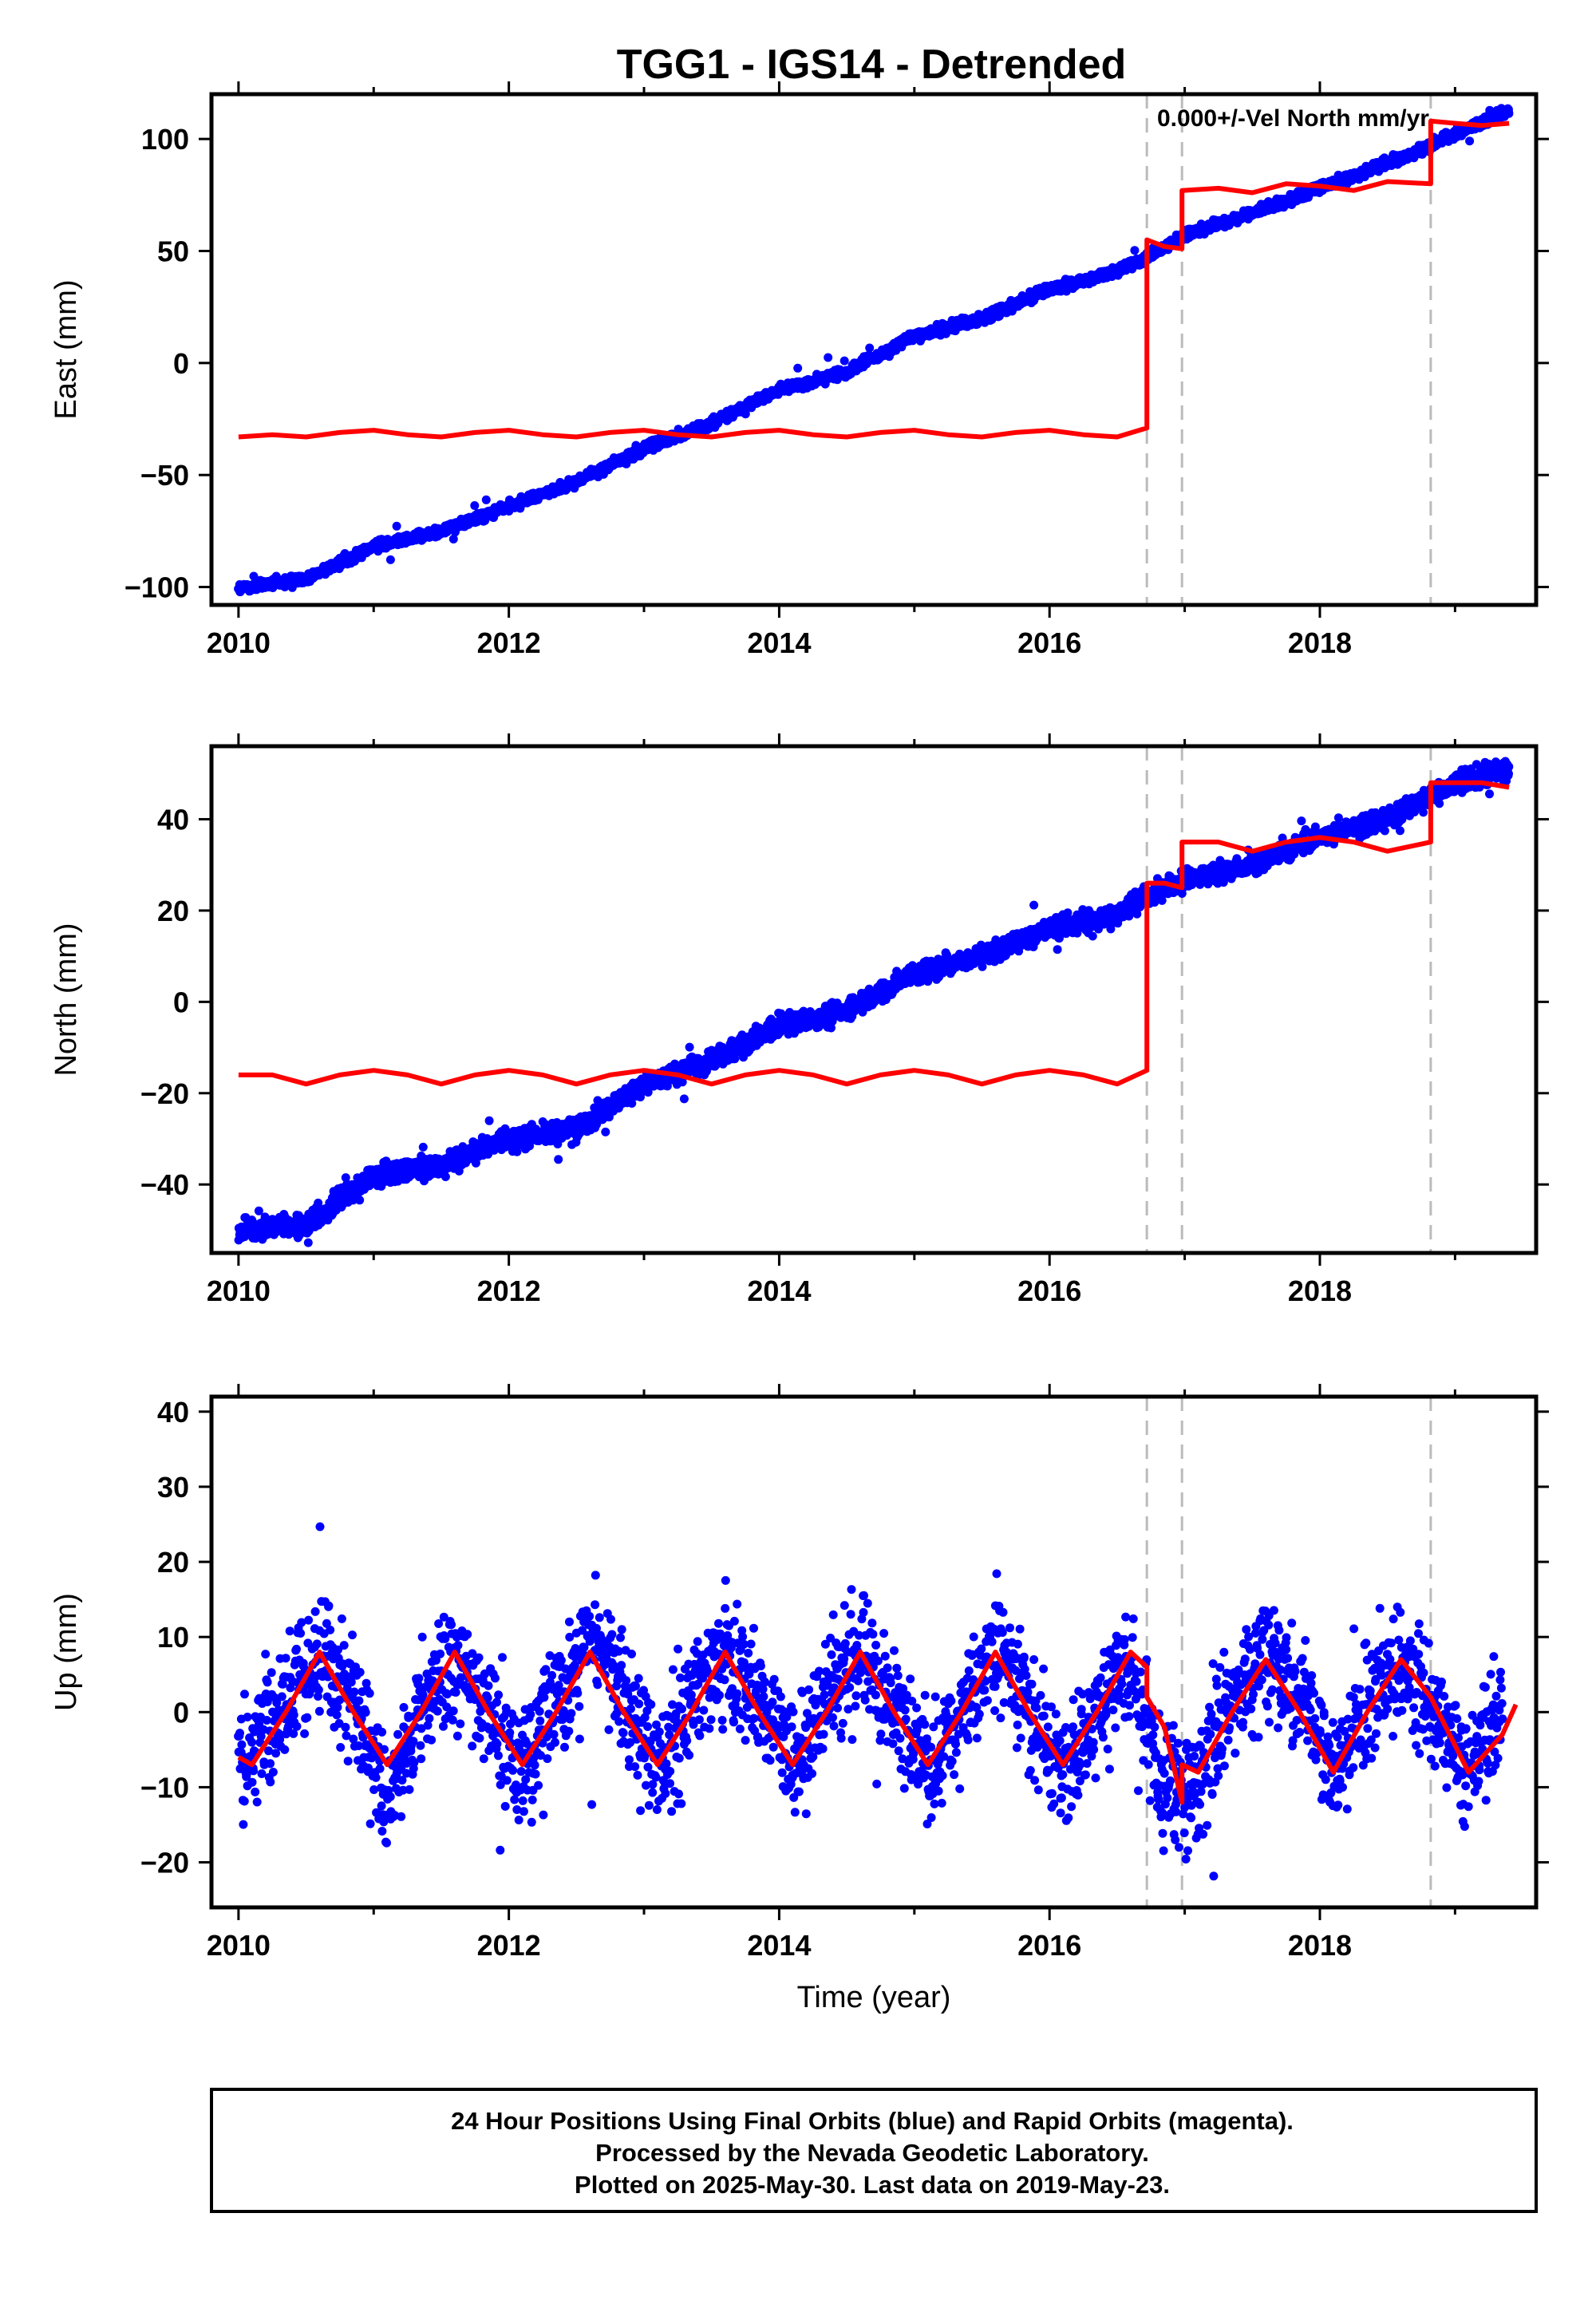 Image resolution: width=1596 pixels, height=2316 pixels. I want to click on y-tick-label: 0, so click(181, 363).